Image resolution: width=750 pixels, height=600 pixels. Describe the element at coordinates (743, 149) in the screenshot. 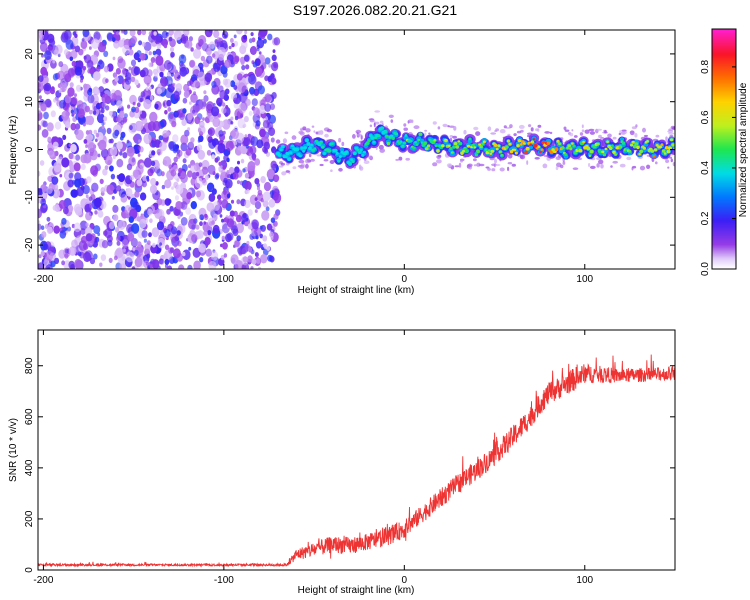

I see `colorbar-label: Normalized spectral amplitude` at that location.